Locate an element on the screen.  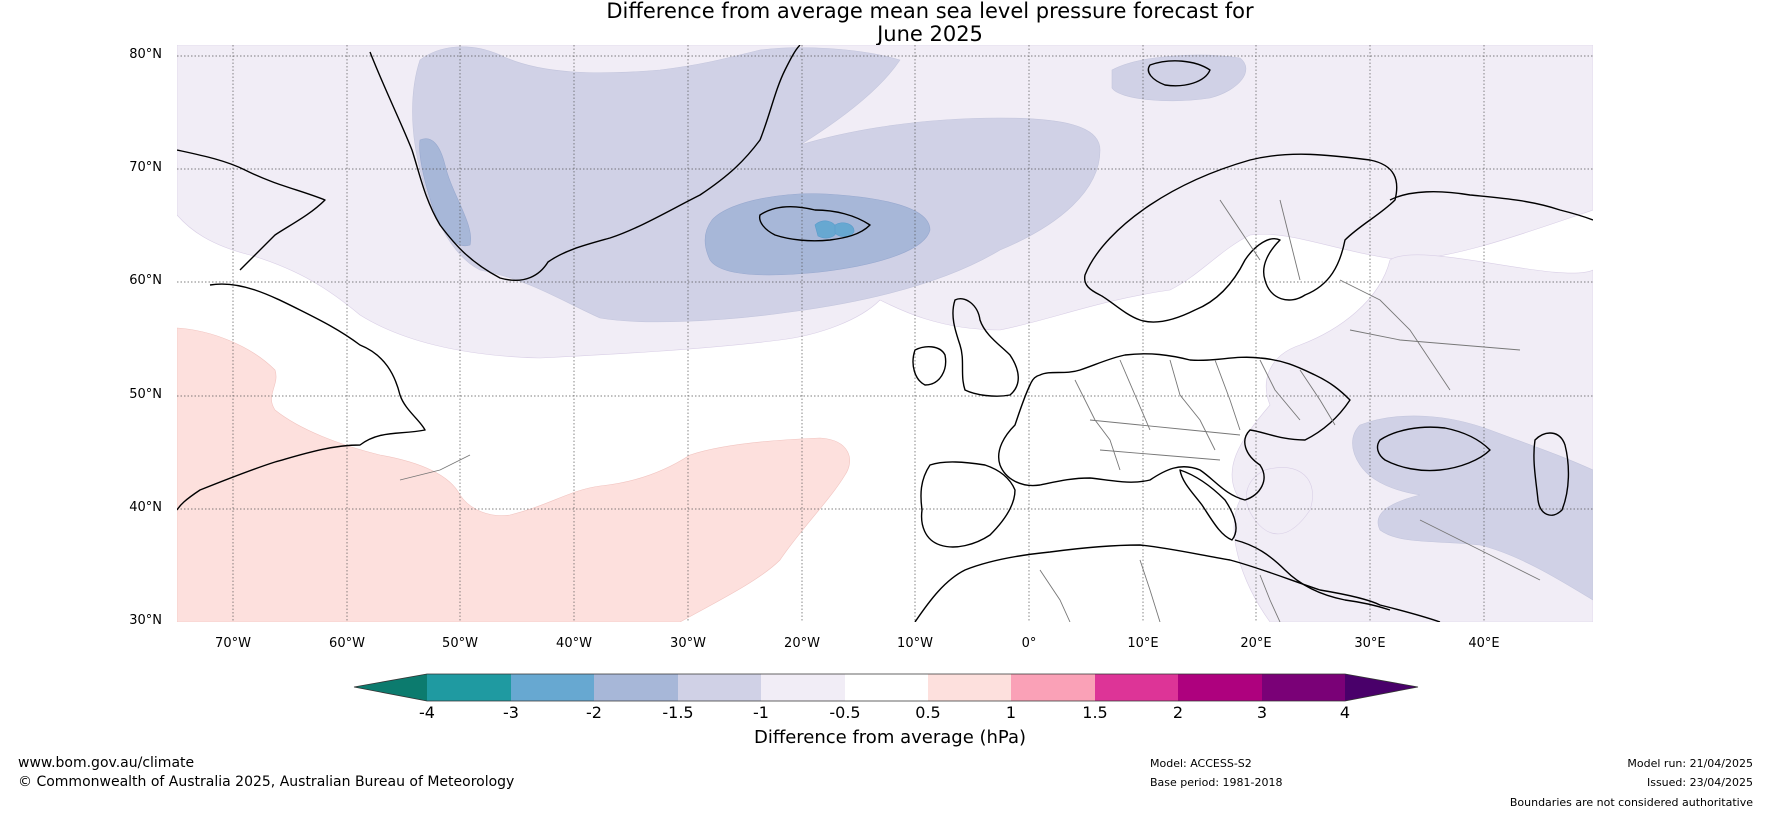
footer-model-run: Model run: 21/04/2025 is located at coordinates (1690, 763).